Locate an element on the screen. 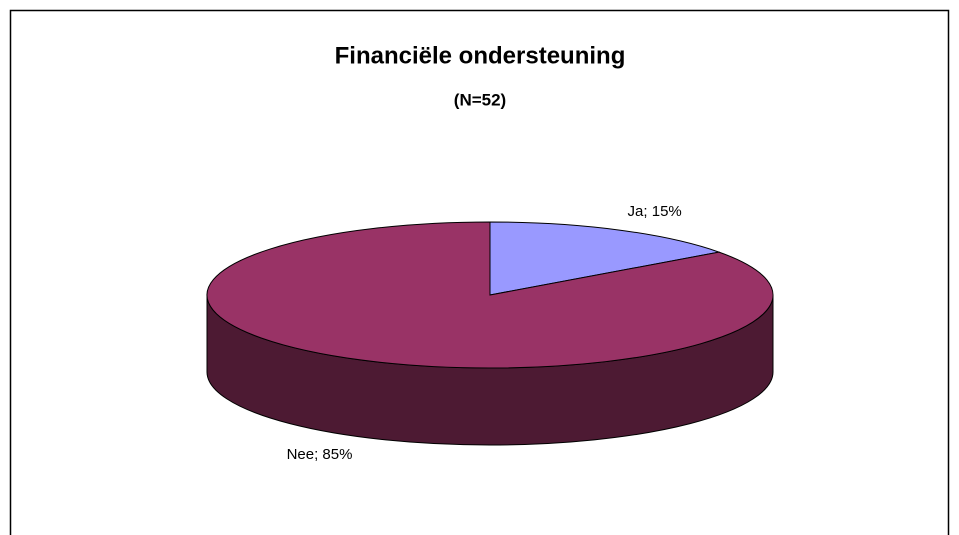  chart-title: Financiële ondersteuning is located at coordinates (480, 55).